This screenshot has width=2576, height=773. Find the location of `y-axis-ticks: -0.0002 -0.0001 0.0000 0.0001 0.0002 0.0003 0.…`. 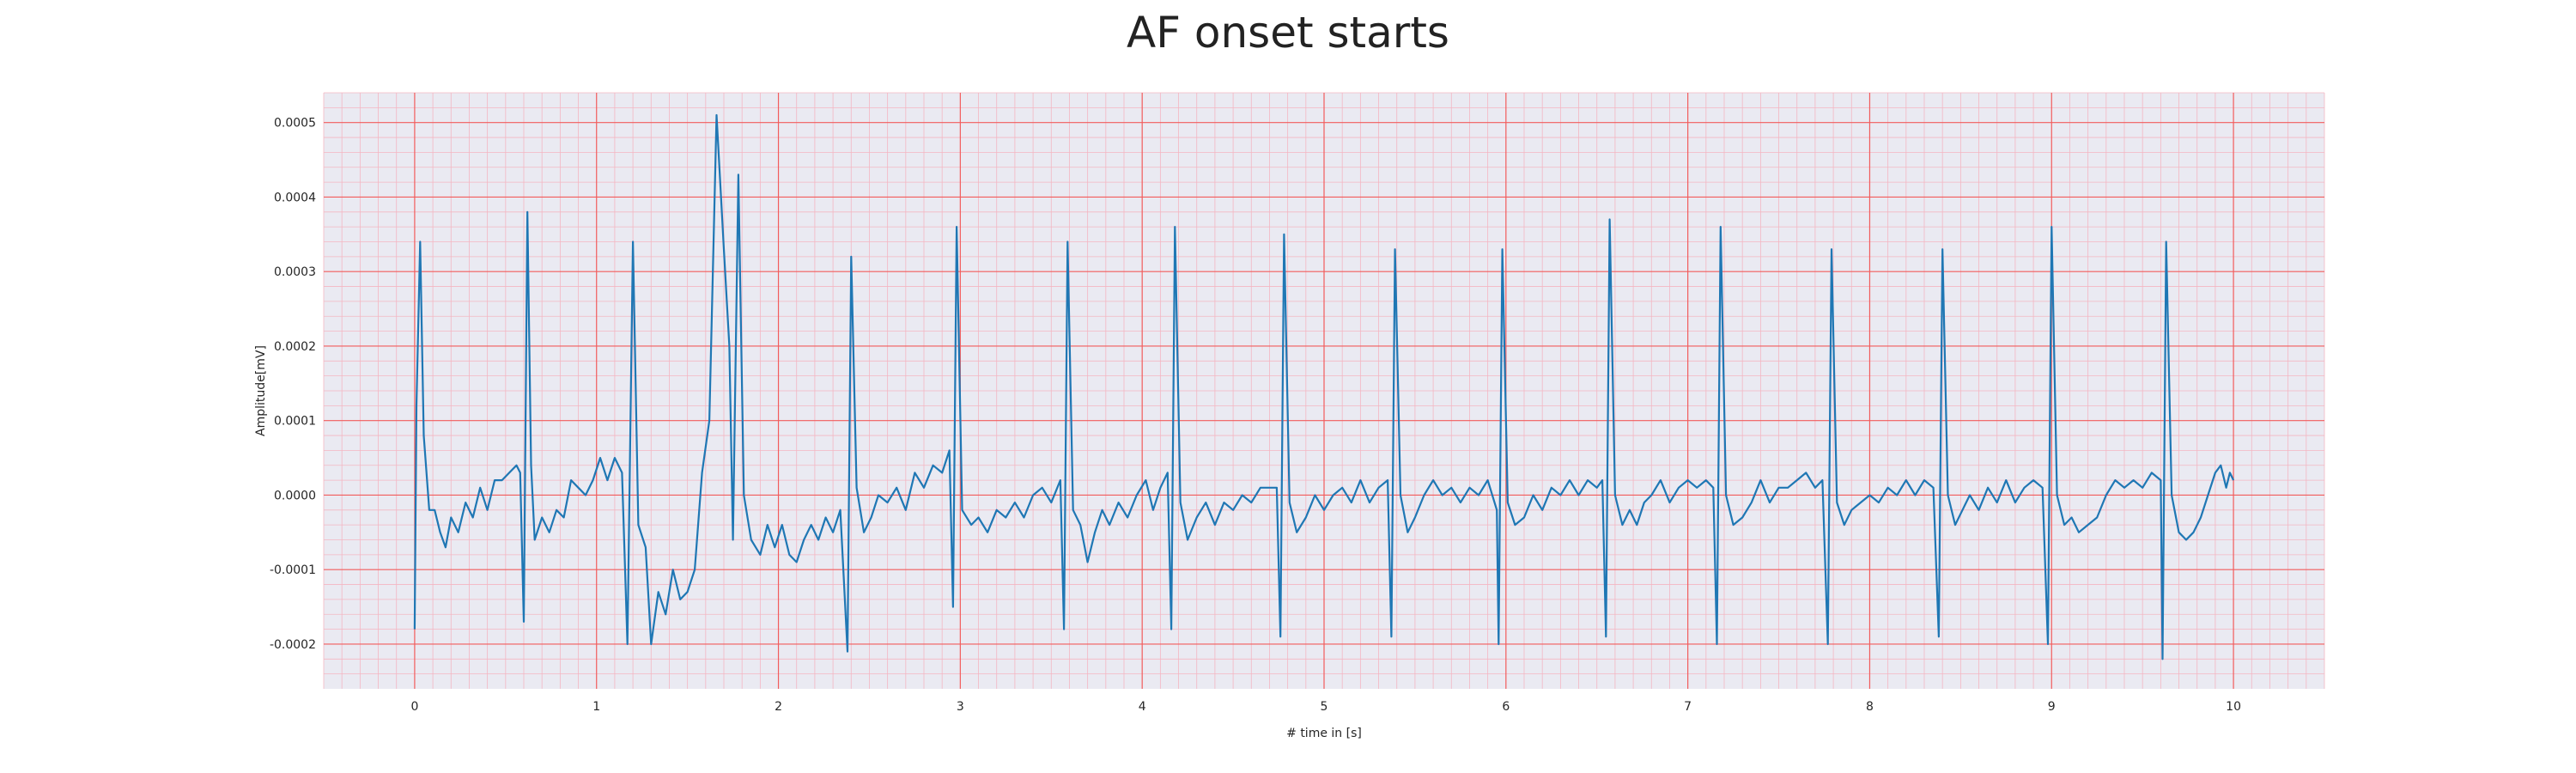

y-axis-ticks: -0.0002 -0.0001 0.0000 0.0001 0.0002 0.0003 0.… is located at coordinates (293, 384).